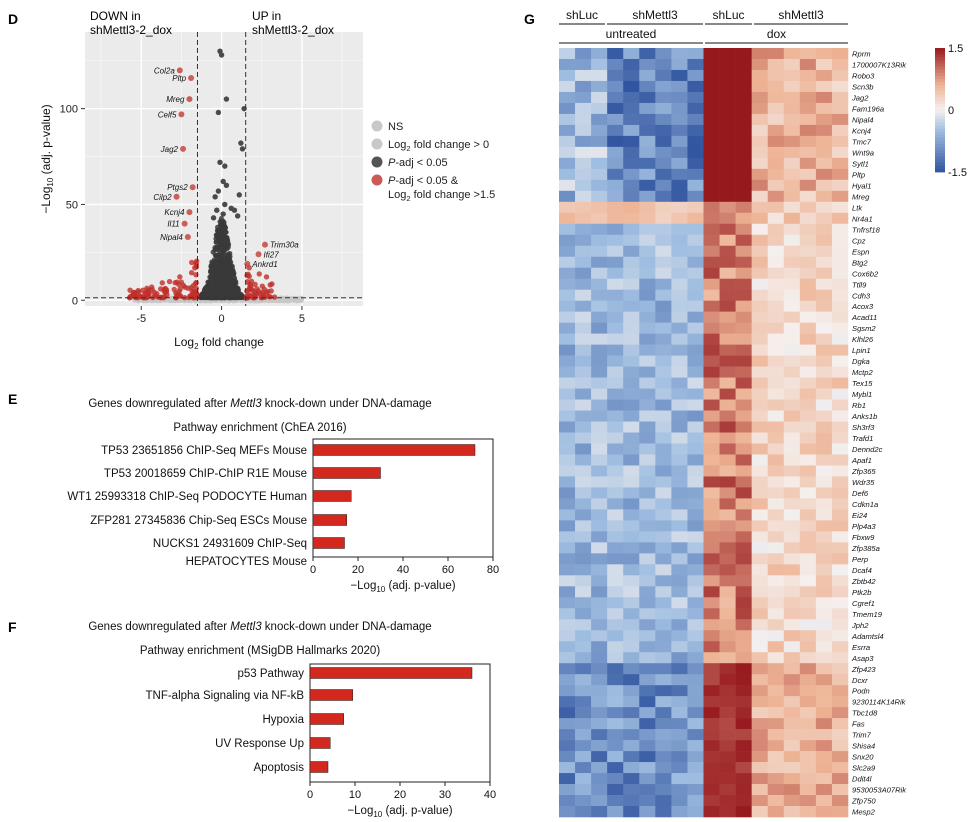 Image resolution: width=975 pixels, height=822 pixels. What do you see at coordinates (310, 795) in the screenshot?
I see `x-tick-label: 0` at bounding box center [310, 795].